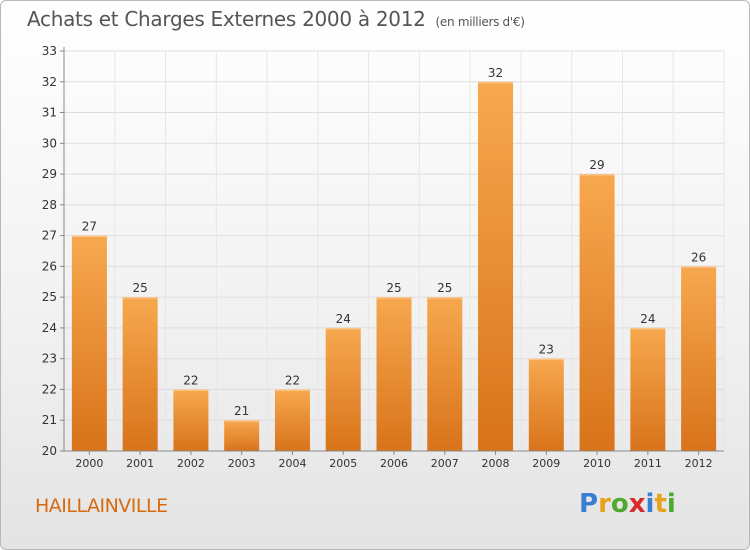 The height and width of the screenshot is (550, 750). Describe the element at coordinates (394, 463) in the screenshot. I see `x-tick-label: 2006` at that location.